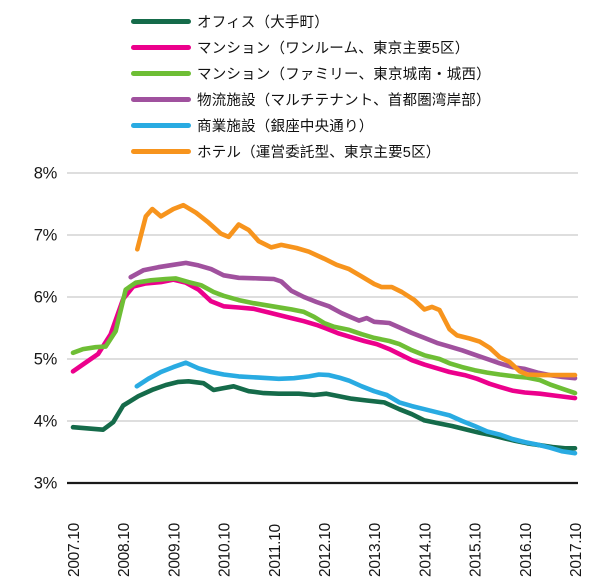 This screenshot has width=600, height=585. I want to click on y-axis-label: 7%, so click(46, 236).